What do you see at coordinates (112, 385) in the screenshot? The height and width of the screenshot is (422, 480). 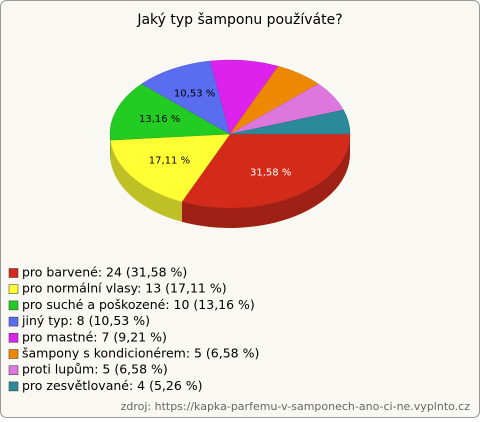 I see `legend-label: pro zesvětlované: 4 (5,26 %)` at bounding box center [112, 385].